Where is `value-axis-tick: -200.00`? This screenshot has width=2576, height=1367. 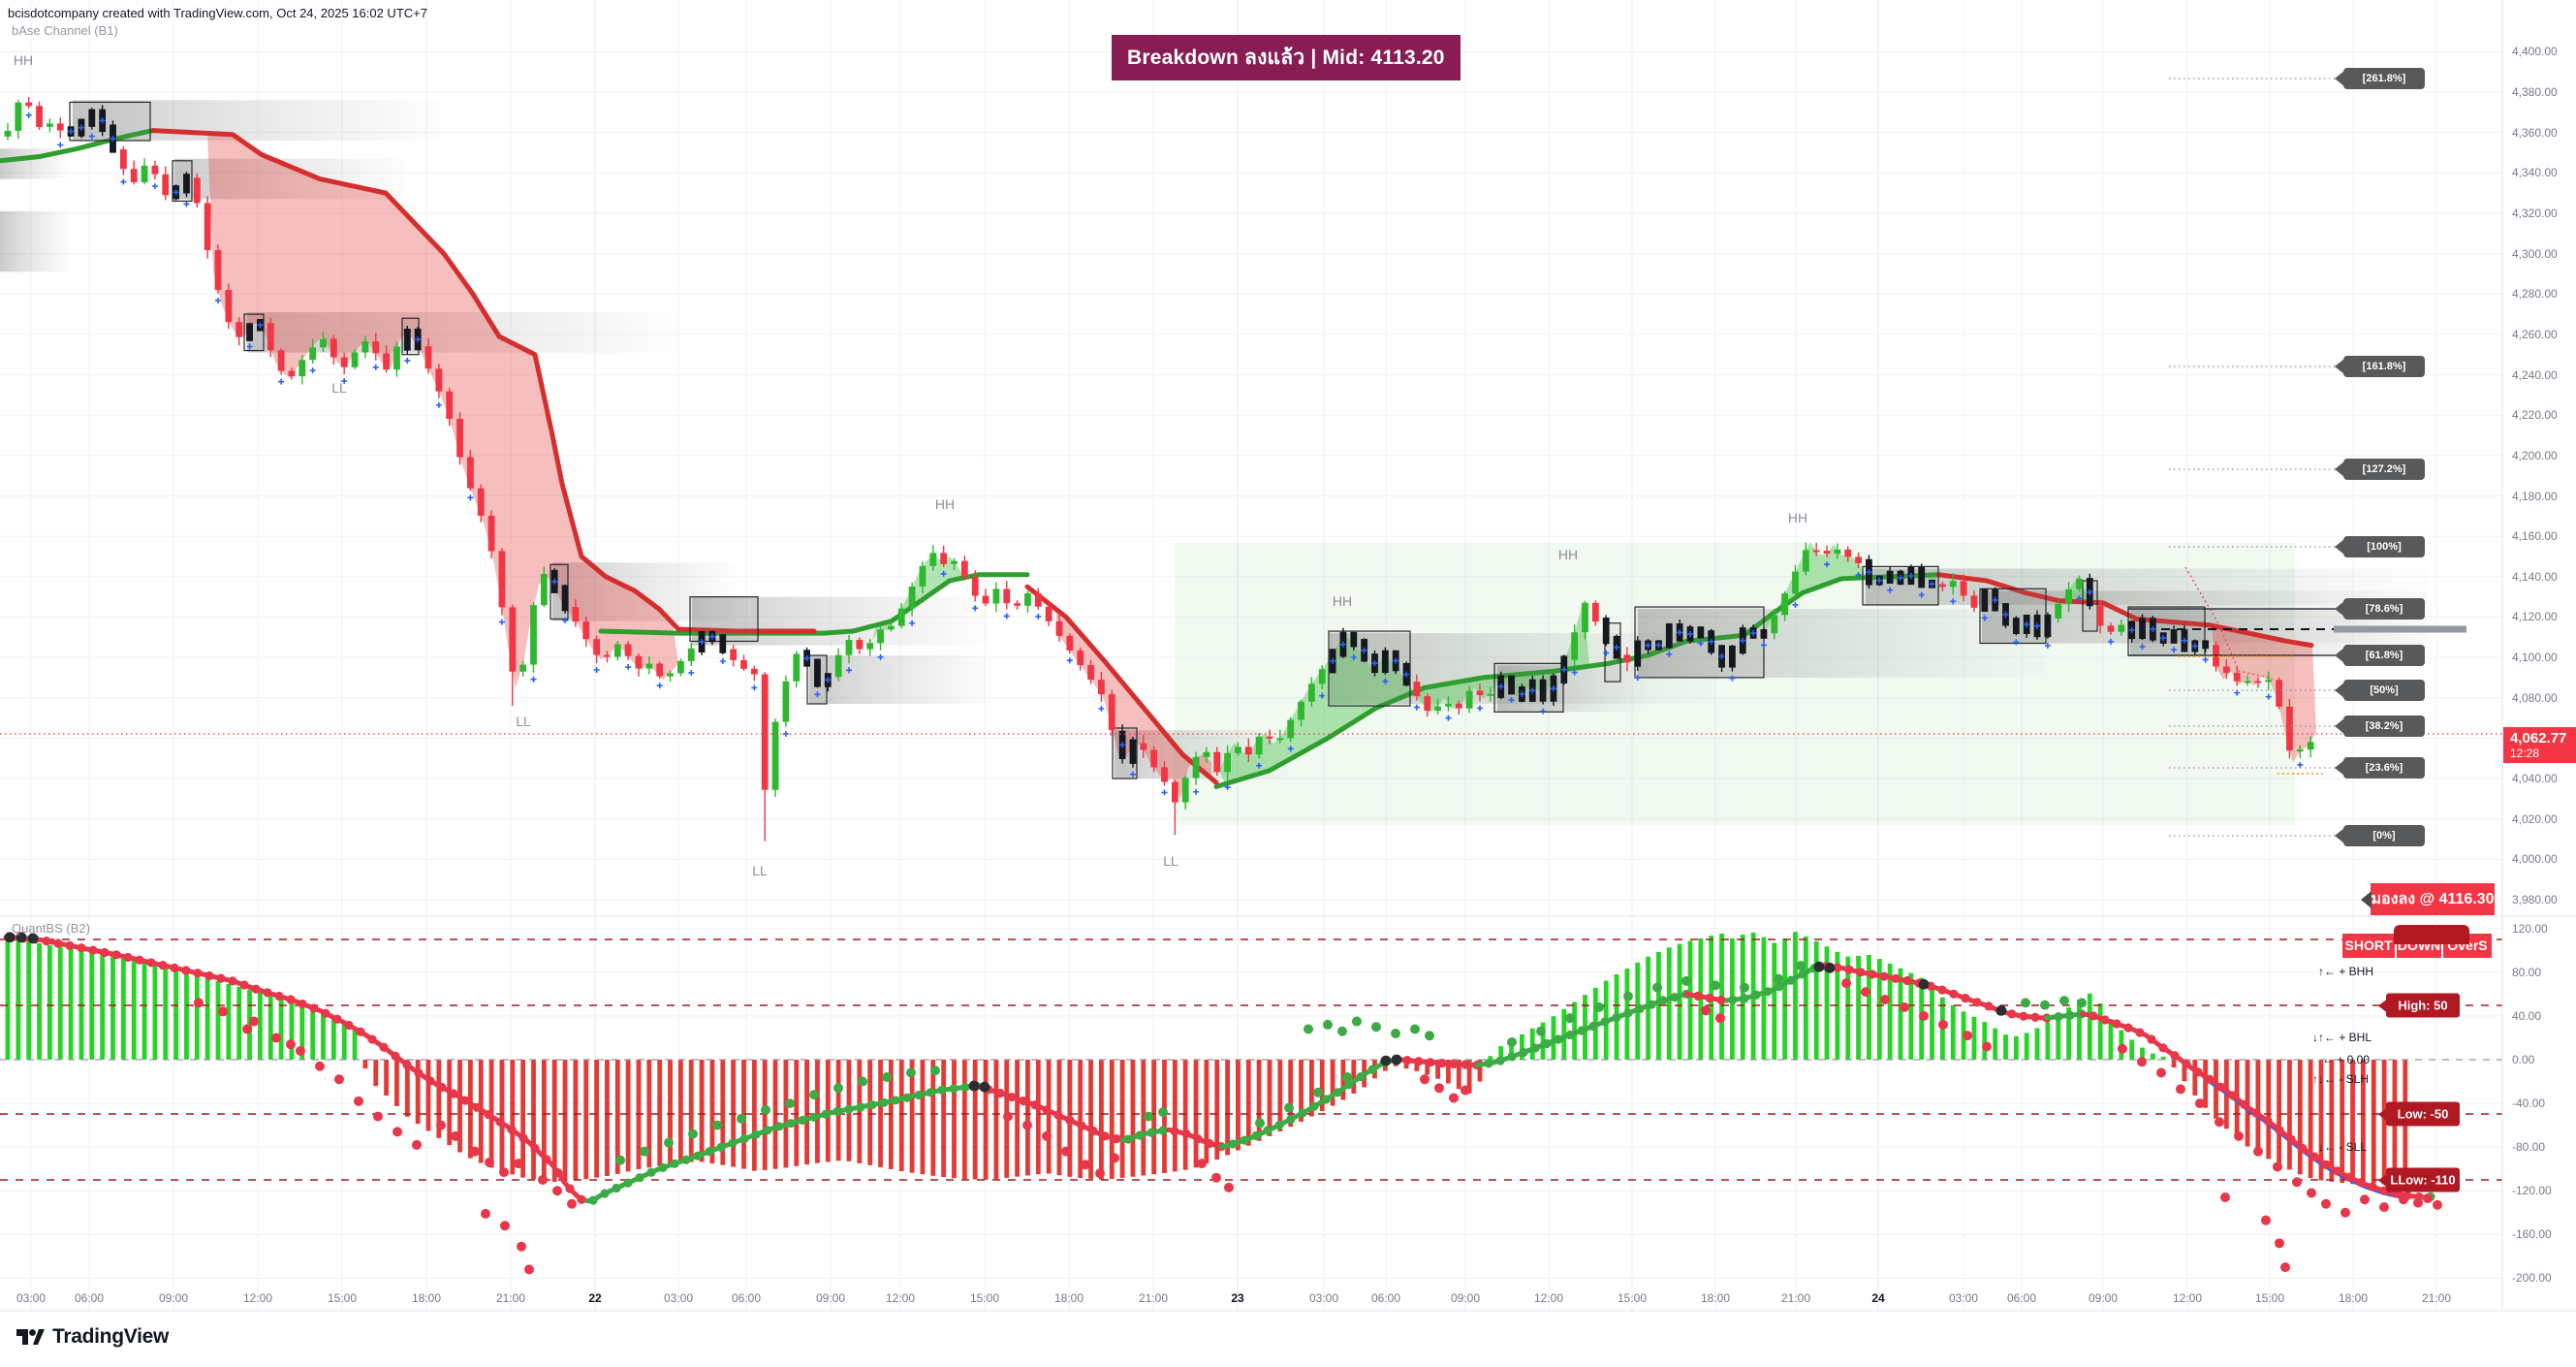 value-axis-tick: -200.00 is located at coordinates (2532, 1278).